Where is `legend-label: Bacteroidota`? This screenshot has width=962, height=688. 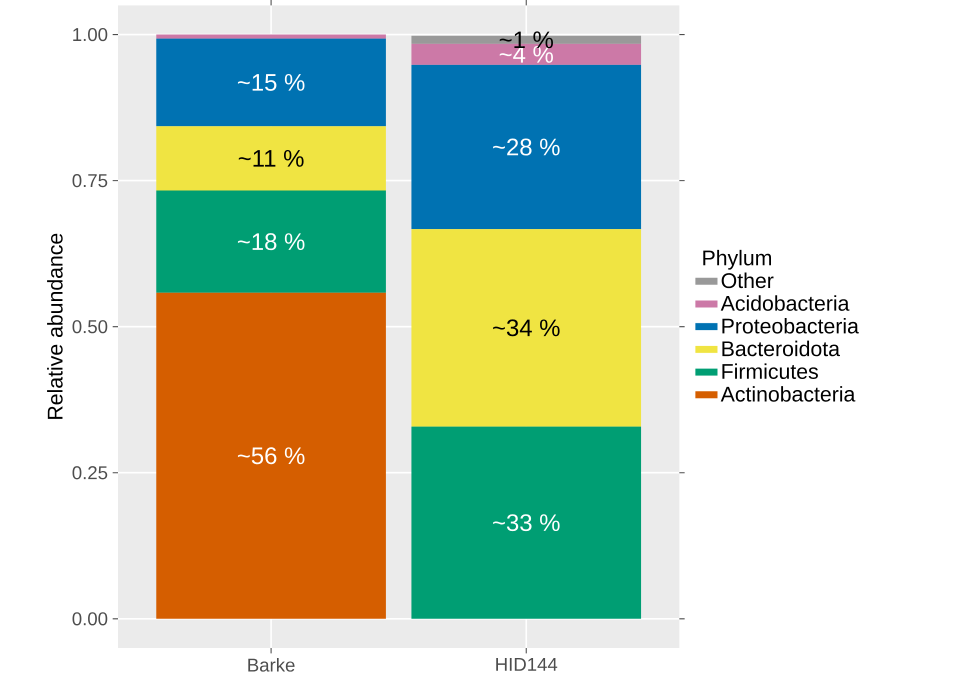 legend-label: Bacteroidota is located at coordinates (781, 348).